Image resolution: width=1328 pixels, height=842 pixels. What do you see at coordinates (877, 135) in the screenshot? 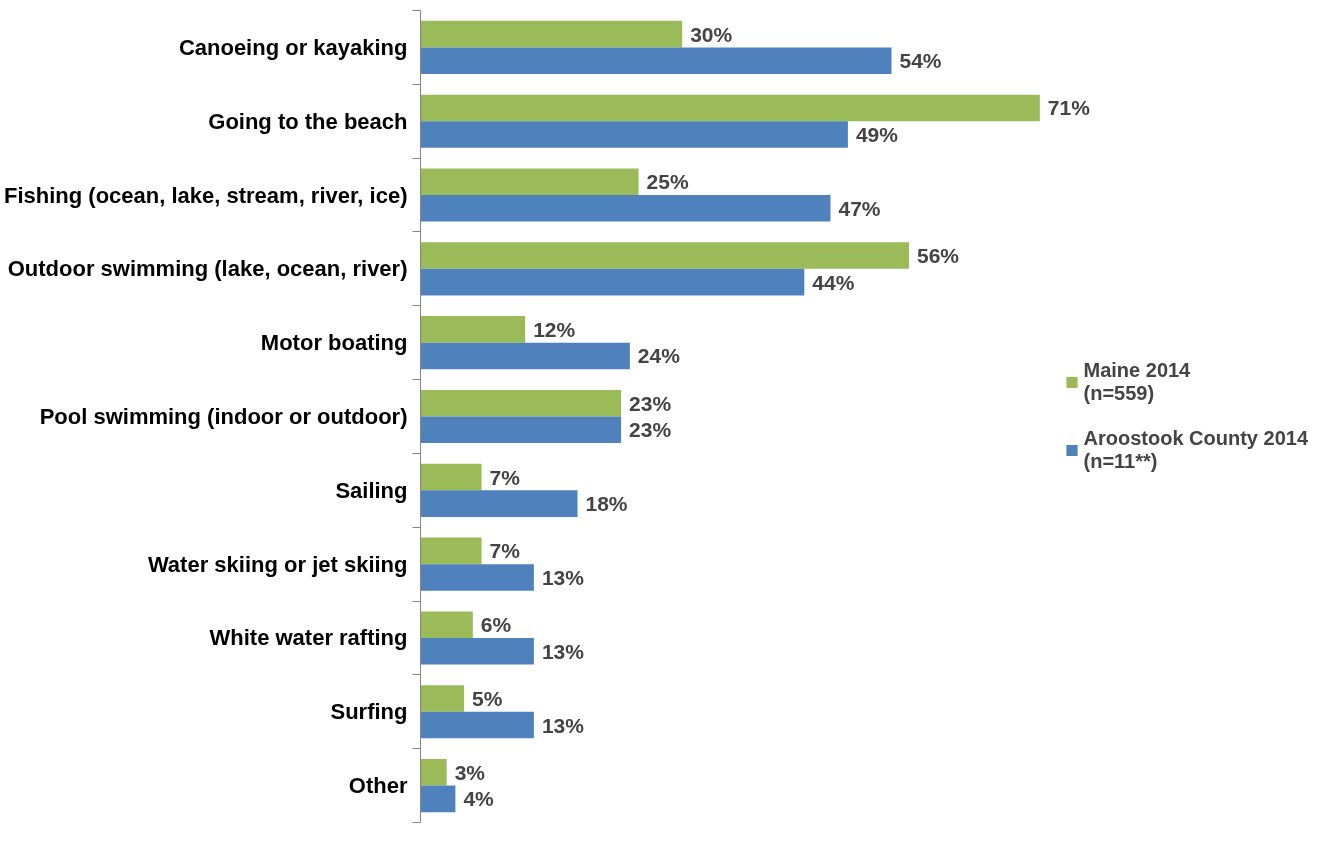
I see `data-label: 49%` at bounding box center [877, 135].